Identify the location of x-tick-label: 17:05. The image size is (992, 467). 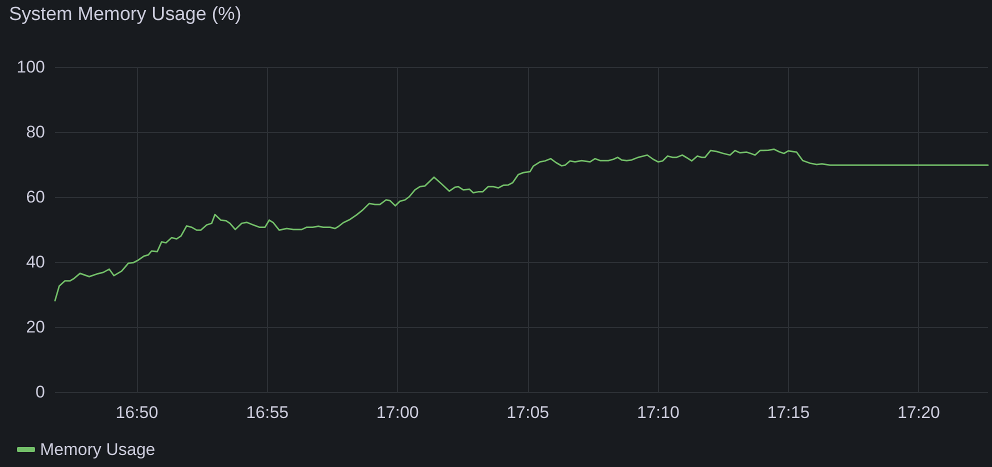
(528, 412).